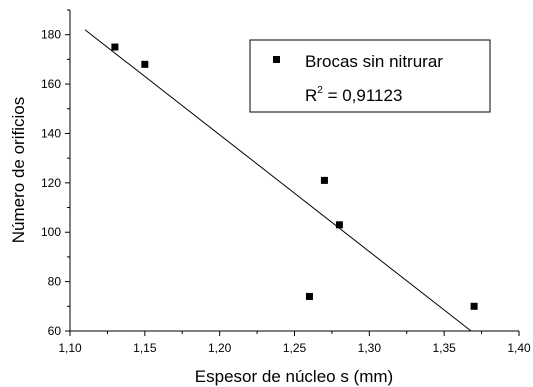  I want to click on r-squared-exponent: 2, so click(320, 90).